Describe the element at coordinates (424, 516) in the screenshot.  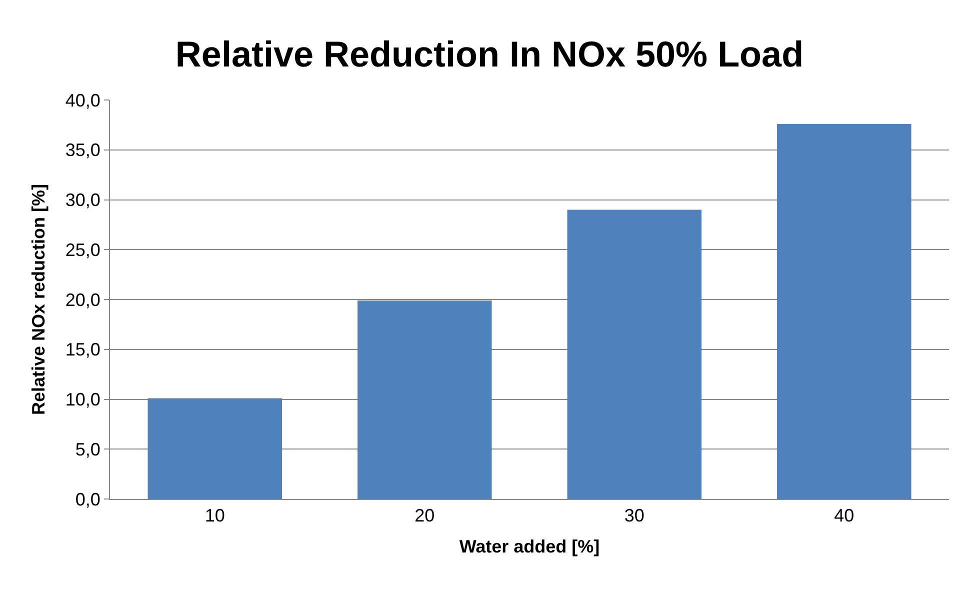
I see `x-tick-label: 20` at that location.